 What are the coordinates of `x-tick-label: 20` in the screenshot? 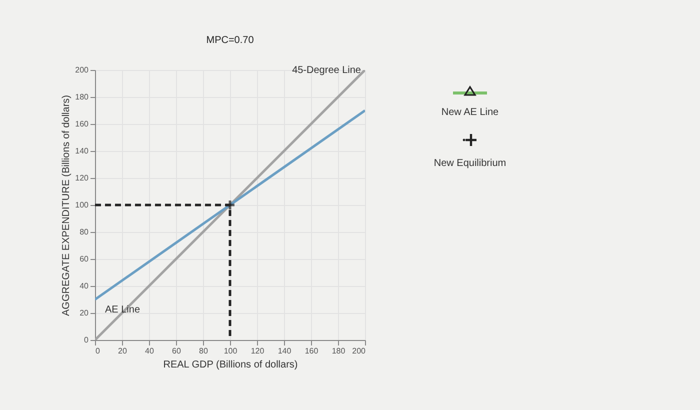 It's located at (123, 351).